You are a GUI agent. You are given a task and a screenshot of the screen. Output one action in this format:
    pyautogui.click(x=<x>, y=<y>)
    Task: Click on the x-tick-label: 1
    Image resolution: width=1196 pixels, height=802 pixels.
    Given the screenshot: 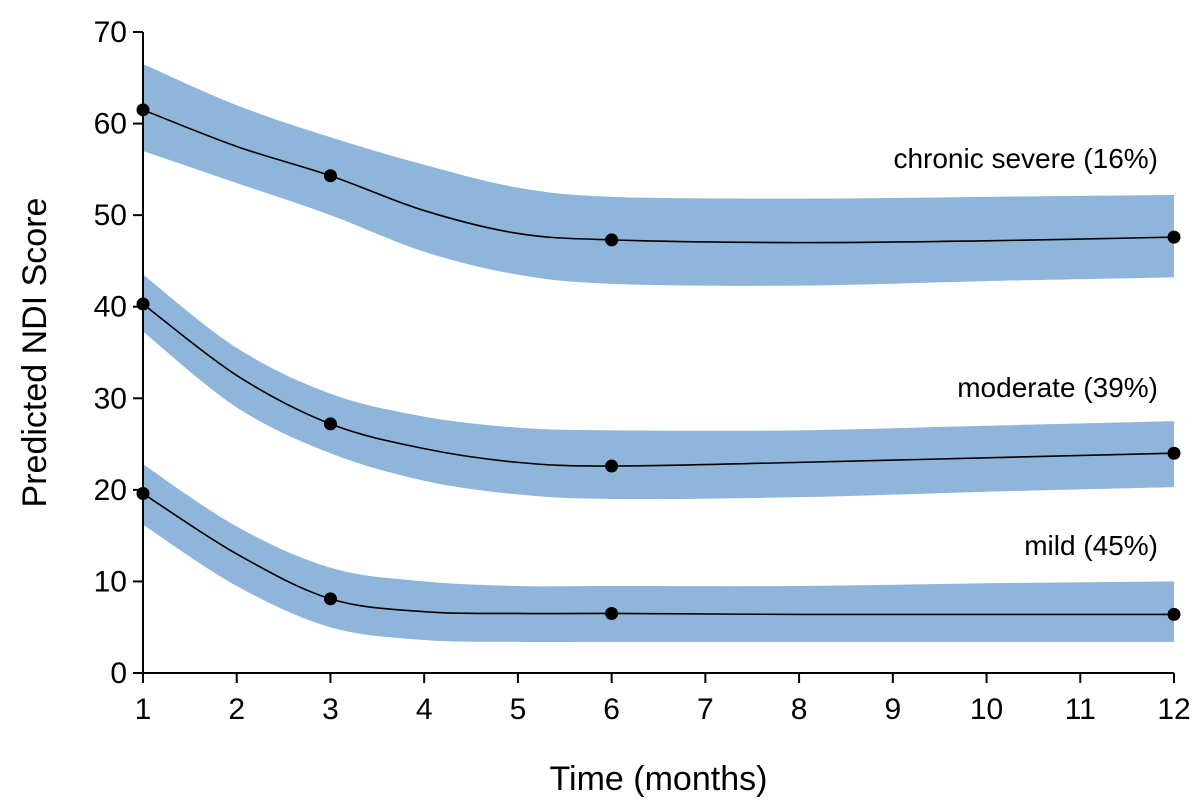 What is the action you would take?
    pyautogui.click(x=143, y=709)
    